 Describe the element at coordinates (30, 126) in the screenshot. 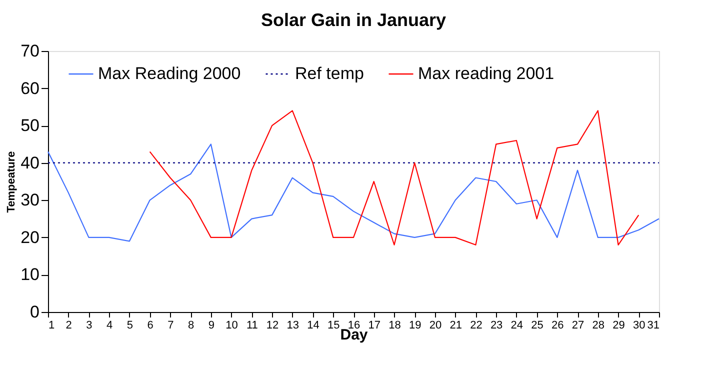

I see `y-tick-label: 50` at that location.